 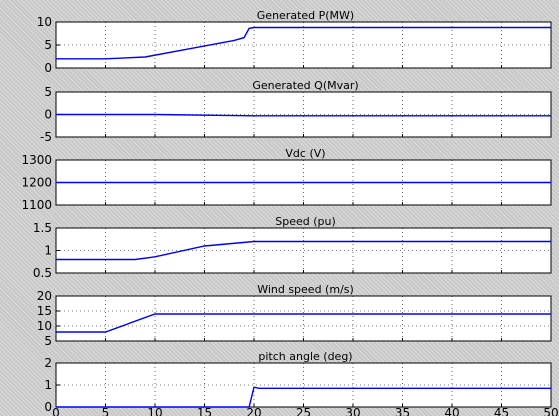 I want to click on x-tick-label: 50, so click(x=550, y=411).